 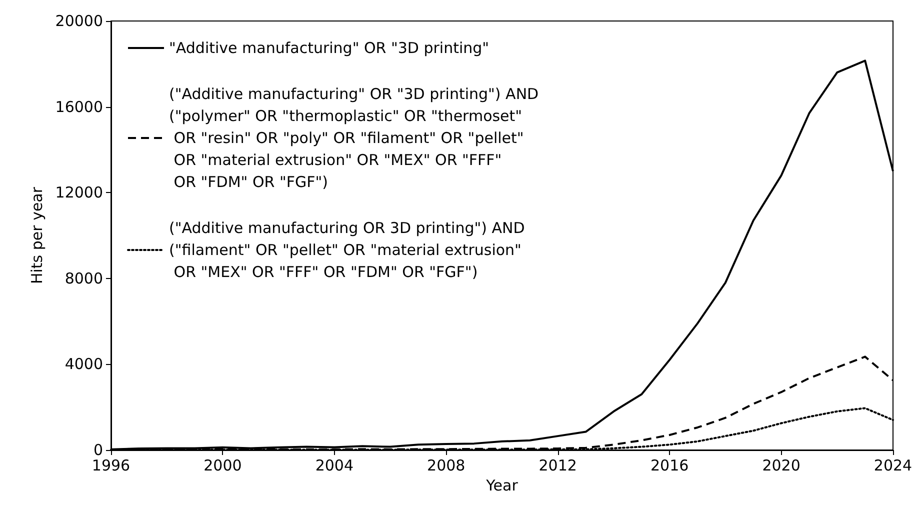 What do you see at coordinates (83, 364) in the screenshot?
I see `y-tick-label: 4000` at bounding box center [83, 364].